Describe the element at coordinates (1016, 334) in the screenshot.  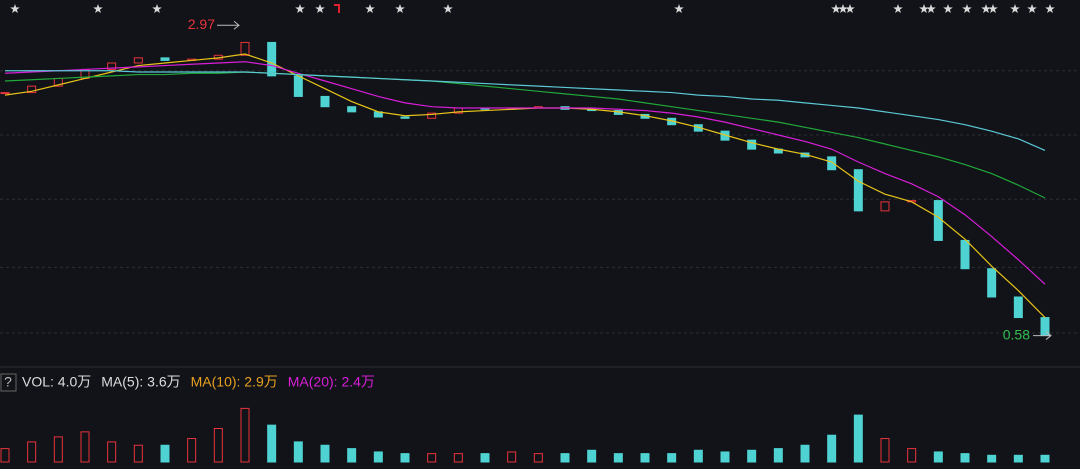
I see `min-price-label: 0.58` at that location.